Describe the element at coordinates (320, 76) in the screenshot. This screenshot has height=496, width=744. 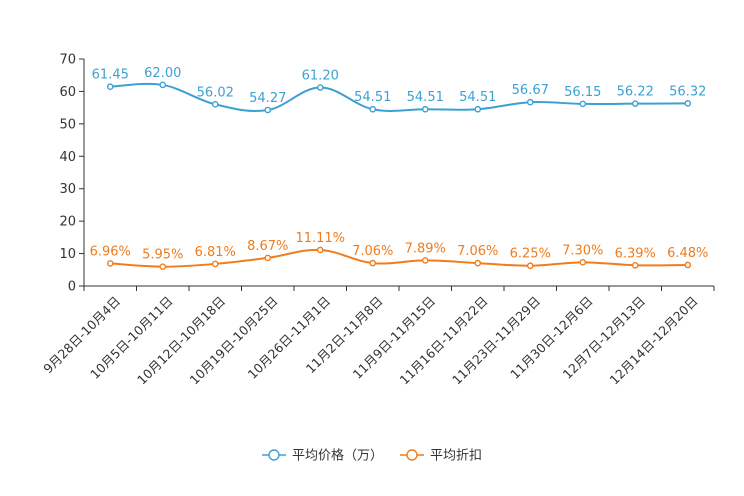
I see `data-label: 61.20` at that location.